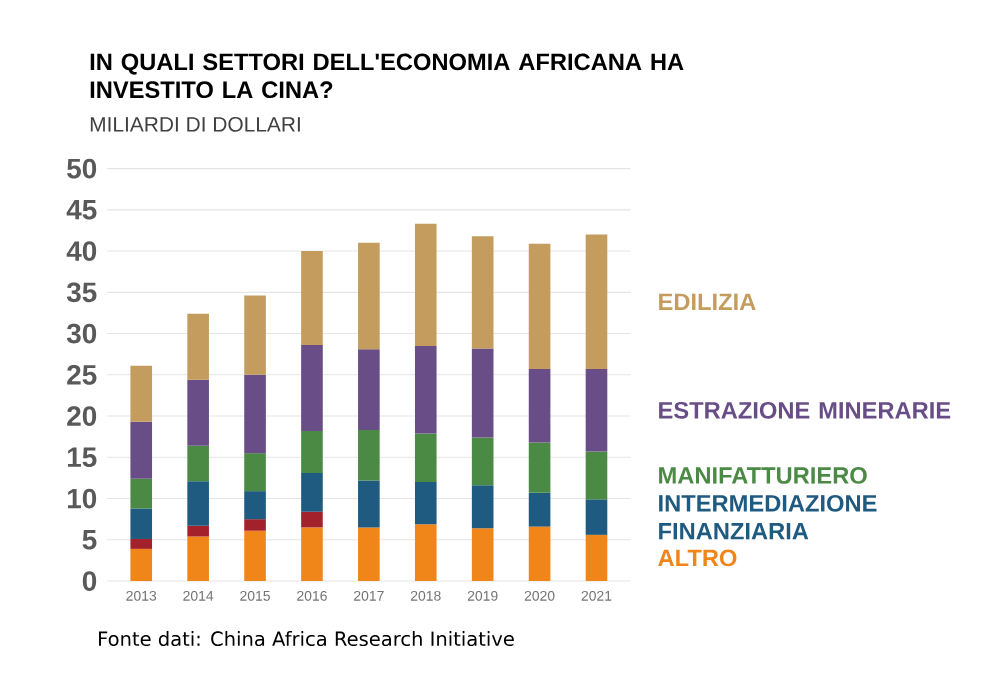 The width and height of the screenshot is (1000, 682). Describe the element at coordinates (82, 498) in the screenshot. I see `y-tick-label: 10` at that location.